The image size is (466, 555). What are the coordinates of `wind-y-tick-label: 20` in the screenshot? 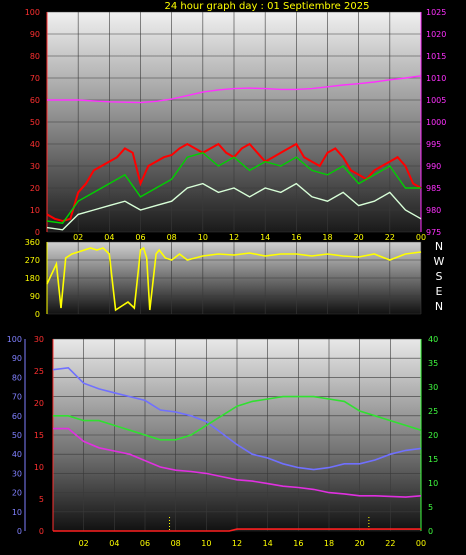 It's located at (35, 188).